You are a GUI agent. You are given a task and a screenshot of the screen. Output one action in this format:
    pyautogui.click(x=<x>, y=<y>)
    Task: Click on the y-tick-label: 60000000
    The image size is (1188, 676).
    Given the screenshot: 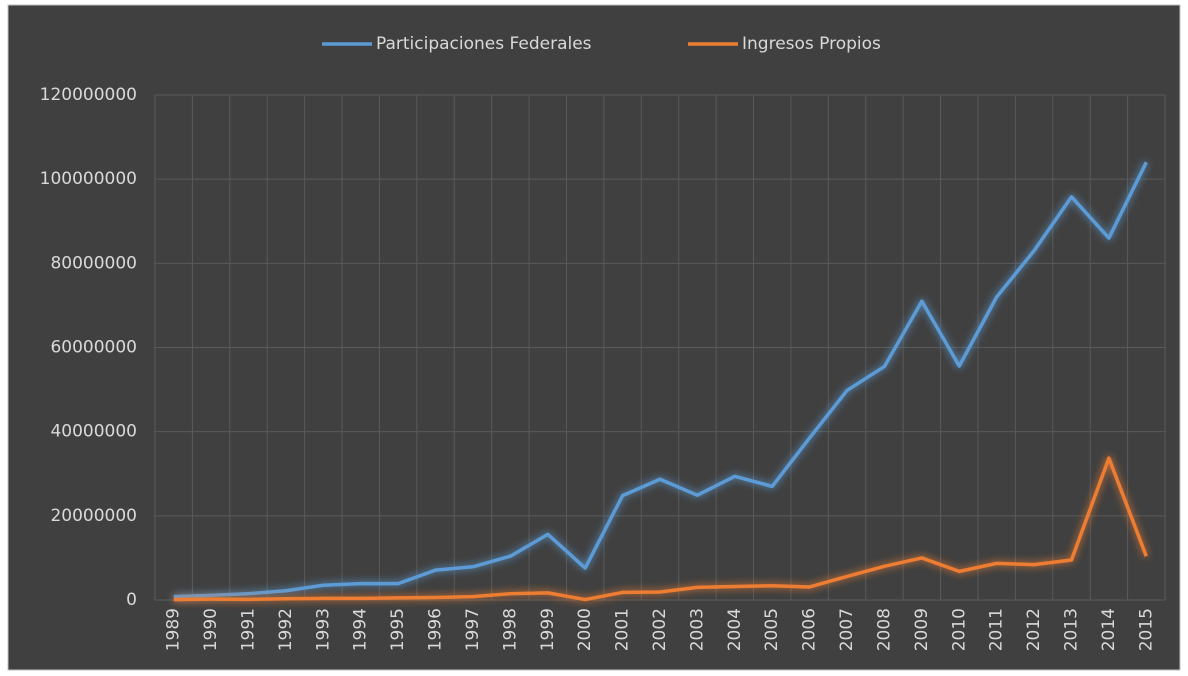 What is the action you would take?
    pyautogui.click(x=93, y=348)
    